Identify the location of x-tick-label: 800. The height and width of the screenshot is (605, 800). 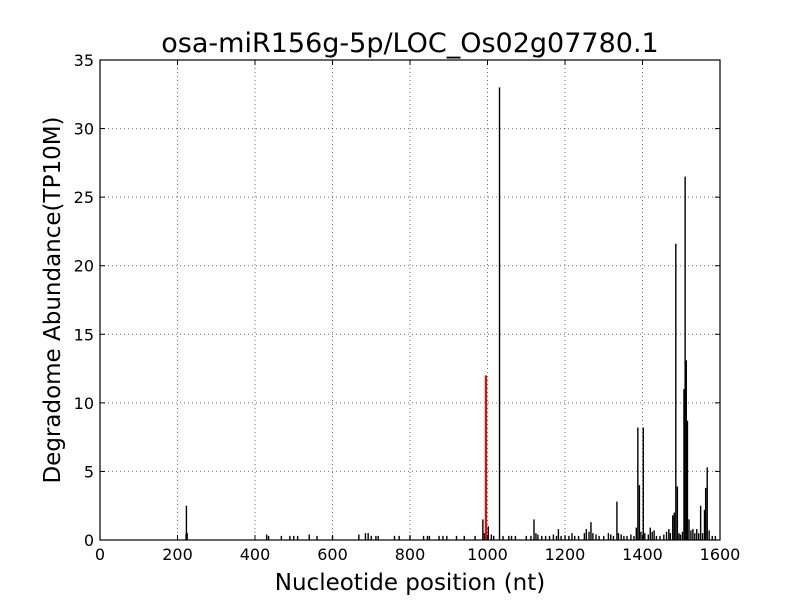
(410, 554).